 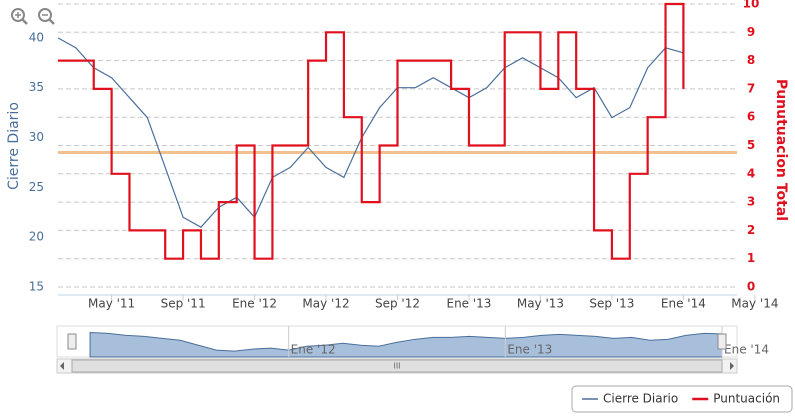 I want to click on y2-tick-label: 9, so click(x=751, y=32).